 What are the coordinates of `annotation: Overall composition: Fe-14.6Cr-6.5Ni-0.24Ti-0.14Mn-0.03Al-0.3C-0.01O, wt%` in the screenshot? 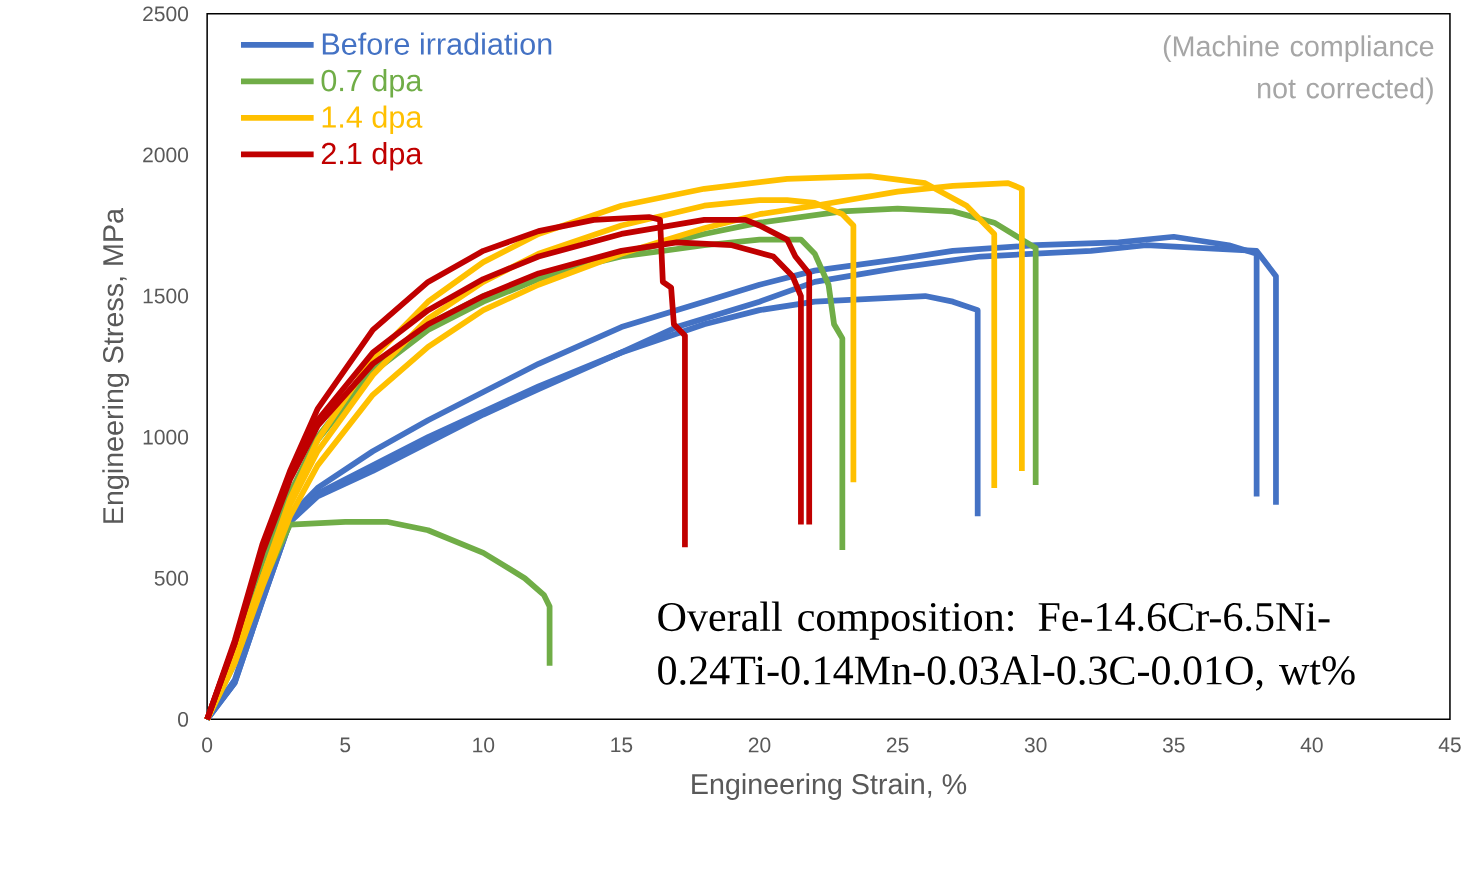 It's located at (1006, 646).